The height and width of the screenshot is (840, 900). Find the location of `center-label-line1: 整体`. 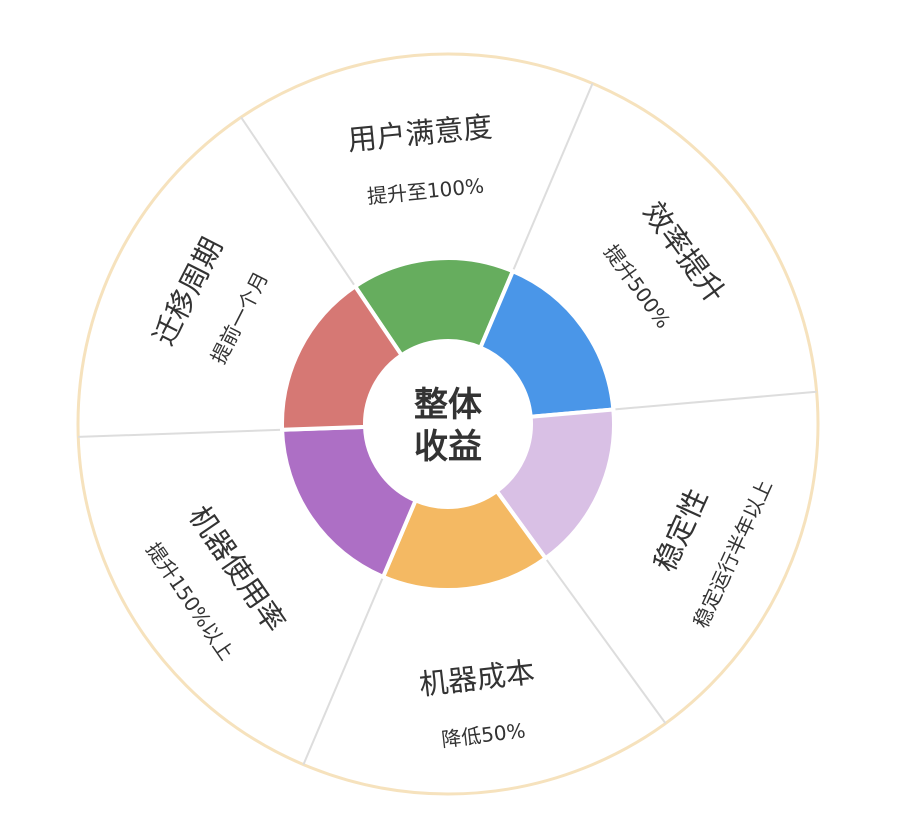

center-label-line1: 整体 is located at coordinates (448, 405).